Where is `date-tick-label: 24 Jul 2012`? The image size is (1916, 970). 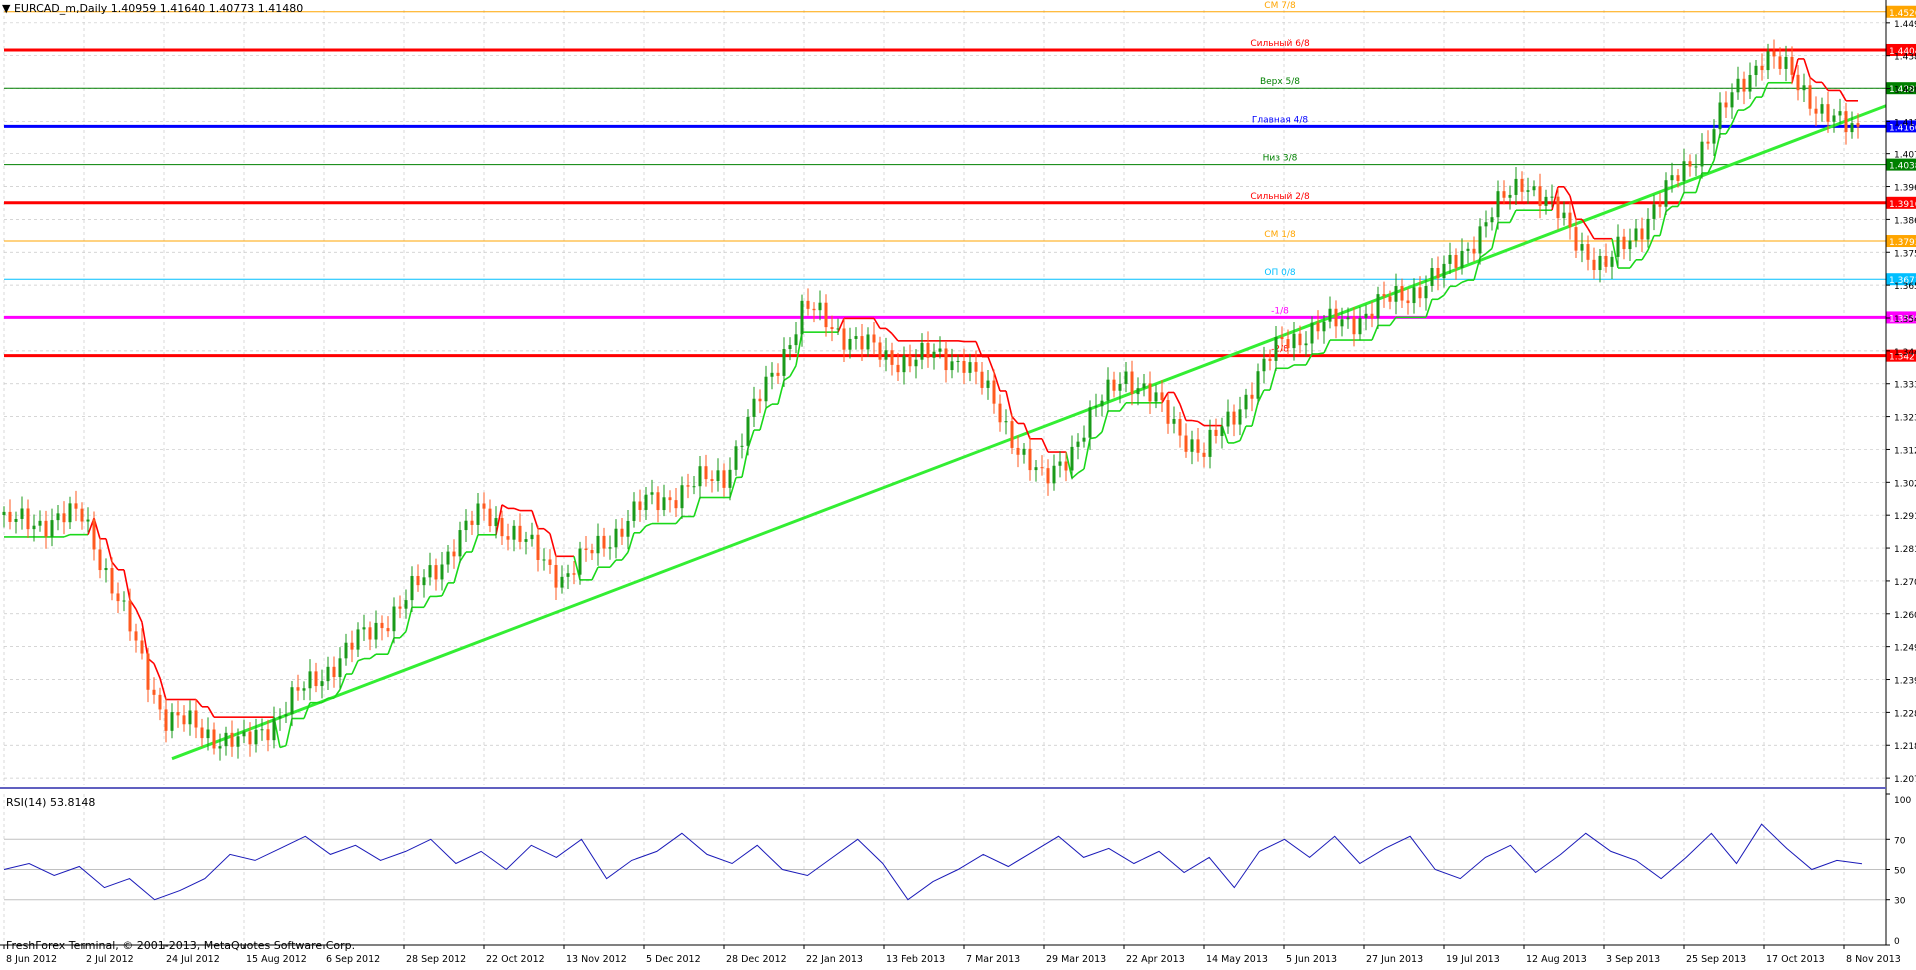 date-tick-label: 24 Jul 2012 is located at coordinates (193, 959).